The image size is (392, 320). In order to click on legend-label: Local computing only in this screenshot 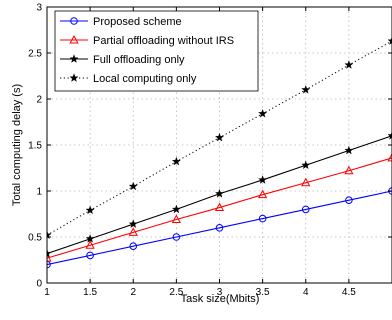, I will do `click(145, 79)`.